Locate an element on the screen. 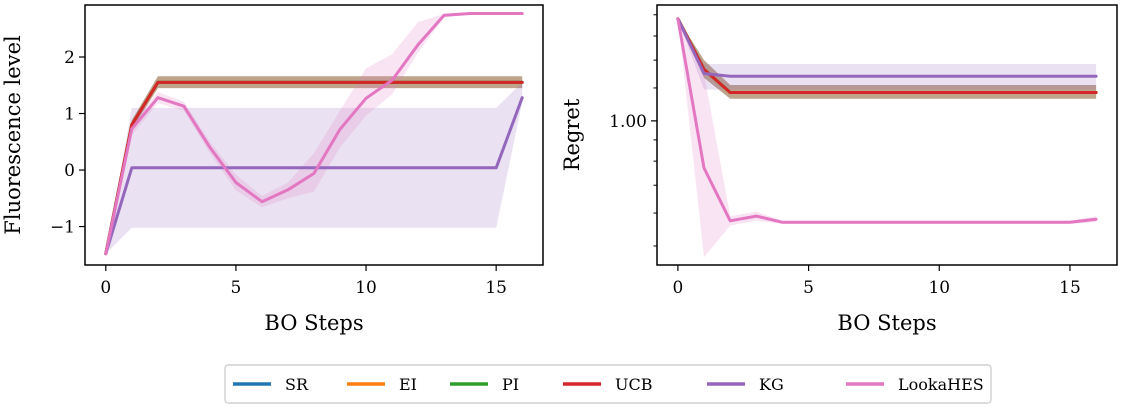 This screenshot has width=1121, height=407. band-pi is located at coordinates (887, 58).